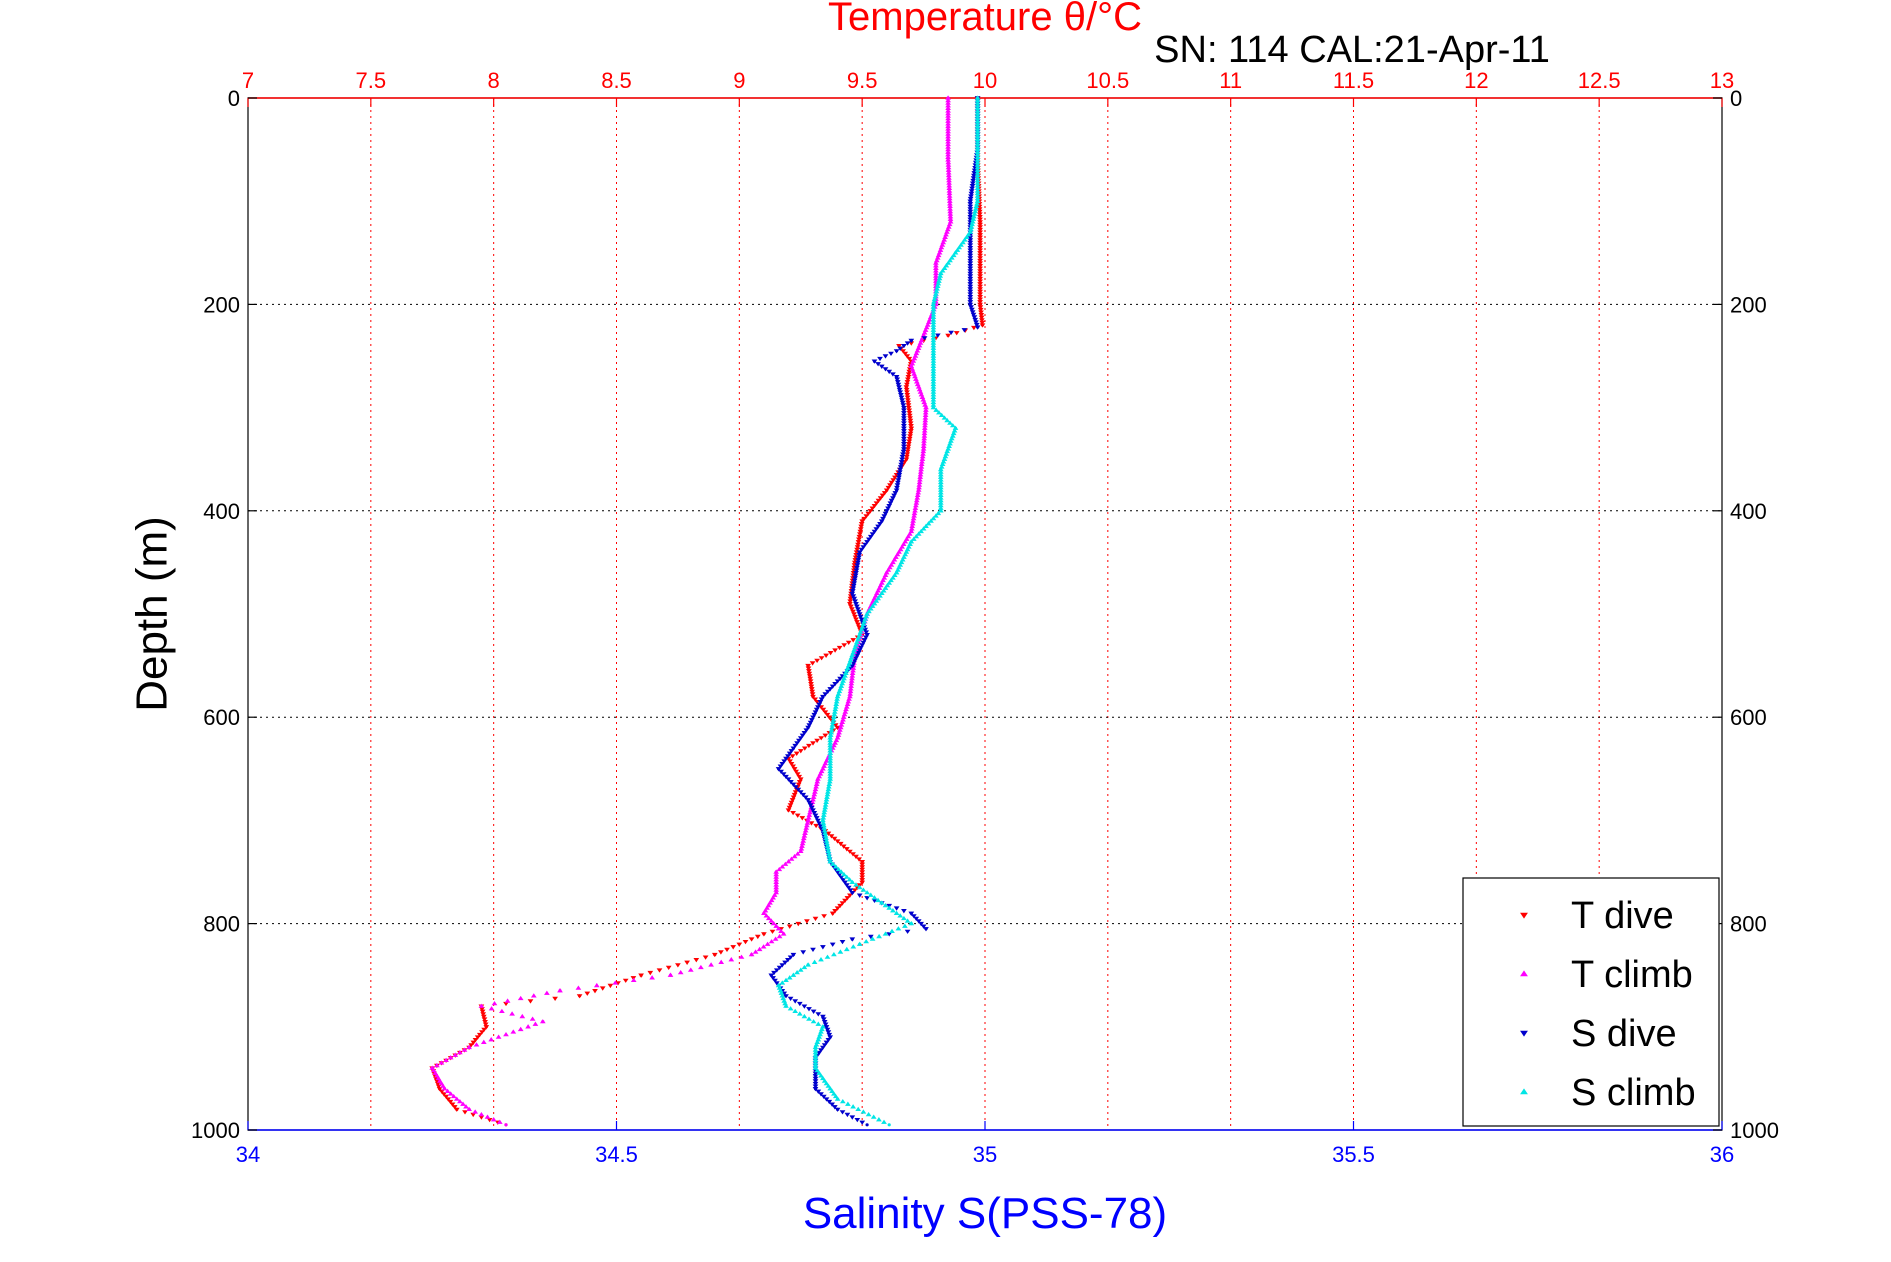  Describe the element at coordinates (248, 1154) in the screenshot. I see `salinity-tick-label: 34` at that location.